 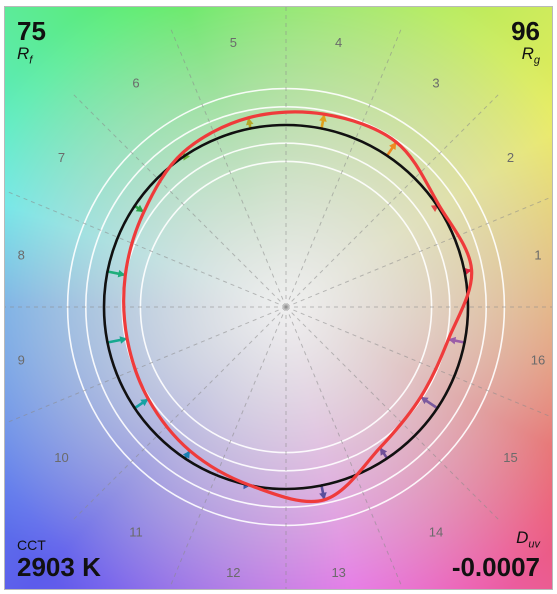 What do you see at coordinates (31, 31) in the screenshot?
I see `rf-value: 75` at bounding box center [31, 31].